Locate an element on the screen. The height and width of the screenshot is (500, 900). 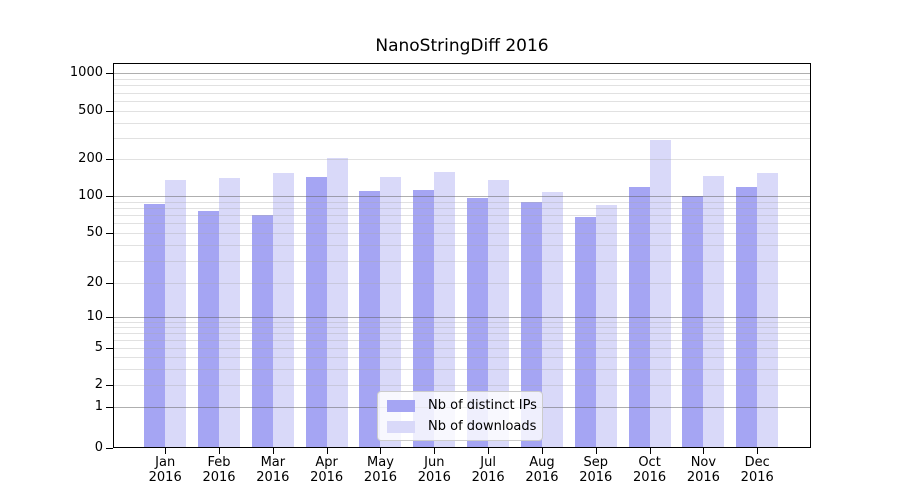
x-tick-label-aug: Aug 2016 is located at coordinates (542, 470).